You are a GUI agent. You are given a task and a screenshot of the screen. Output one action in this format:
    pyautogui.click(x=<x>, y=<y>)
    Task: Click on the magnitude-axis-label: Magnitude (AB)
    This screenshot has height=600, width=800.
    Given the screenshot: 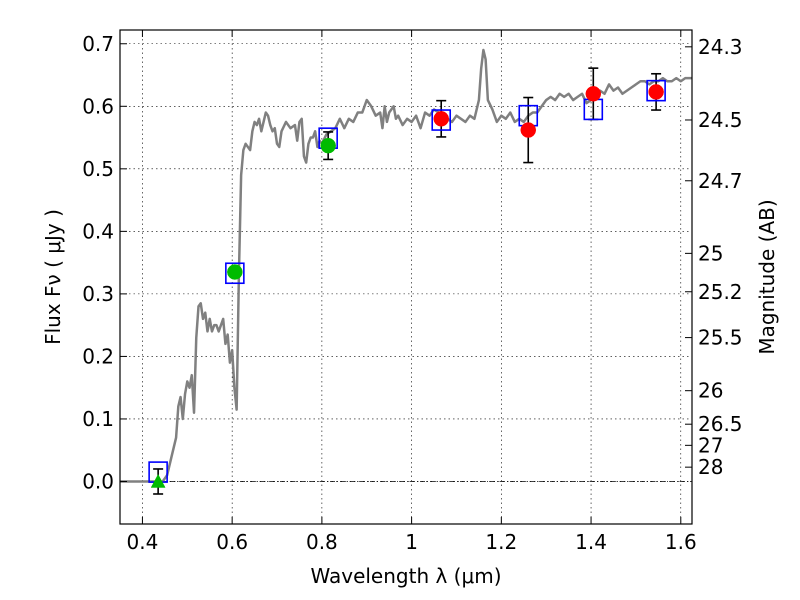 What is the action you would take?
    pyautogui.click(x=767, y=276)
    